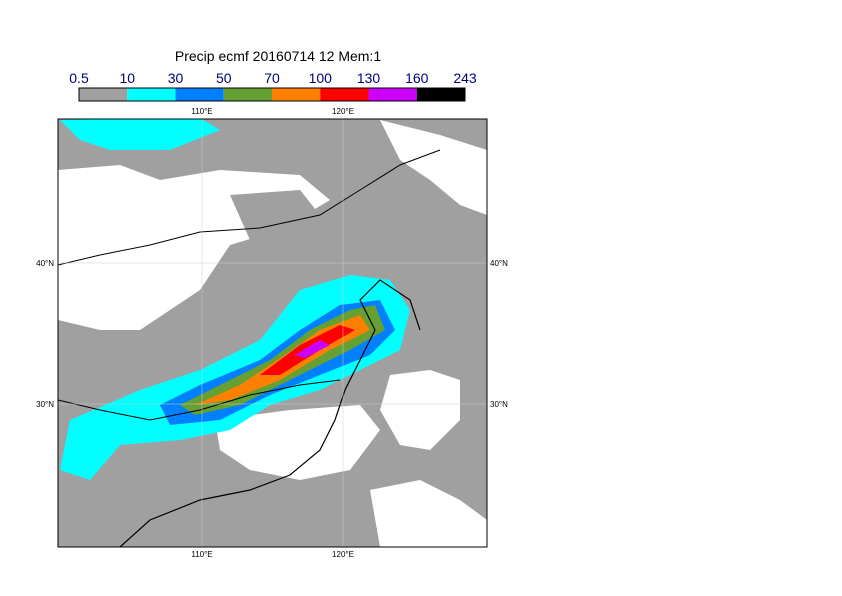  I want to click on colorbar-label: 130, so click(369, 78).